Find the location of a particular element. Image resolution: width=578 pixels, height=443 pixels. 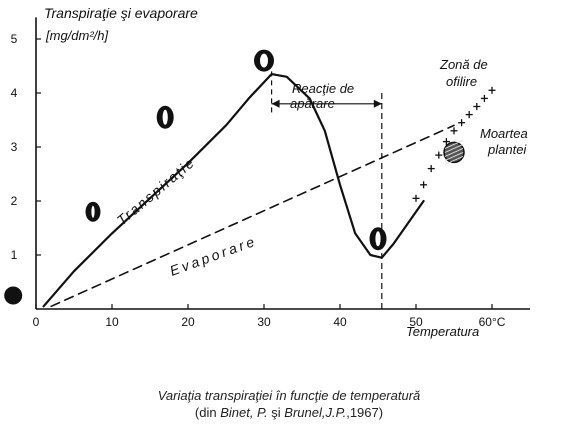

wilting-zone-label-line1: Zonă de is located at coordinates (463, 64).